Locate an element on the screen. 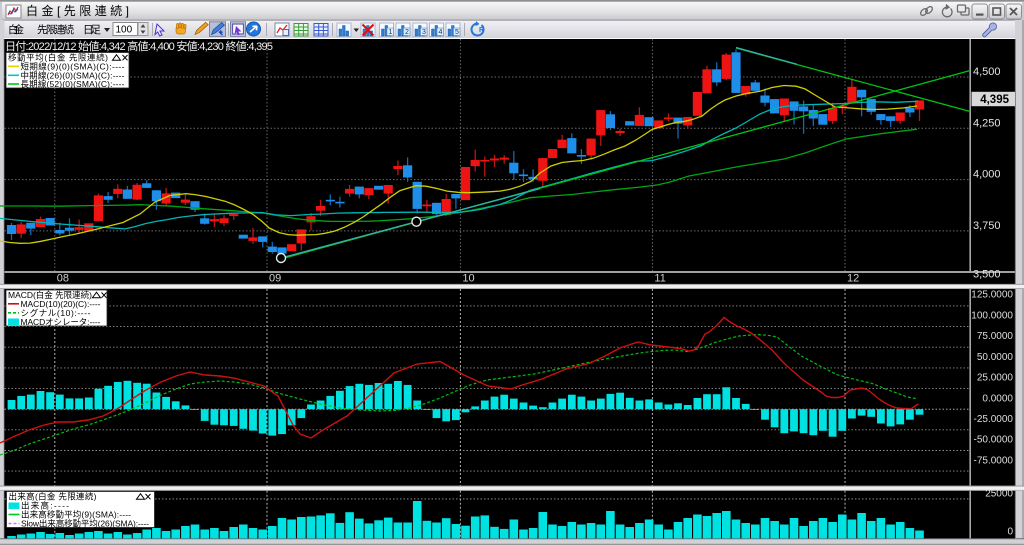  svg-text: 2 is located at coordinates (407, 32).